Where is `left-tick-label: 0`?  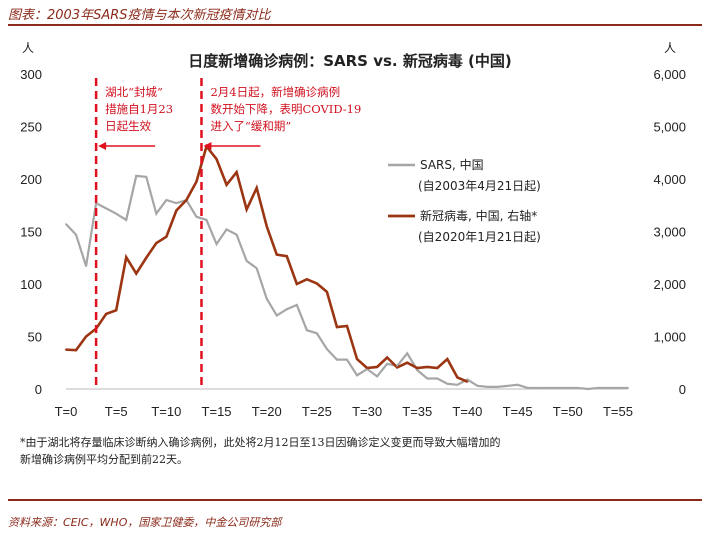
left-tick-label: 0 is located at coordinates (38, 389).